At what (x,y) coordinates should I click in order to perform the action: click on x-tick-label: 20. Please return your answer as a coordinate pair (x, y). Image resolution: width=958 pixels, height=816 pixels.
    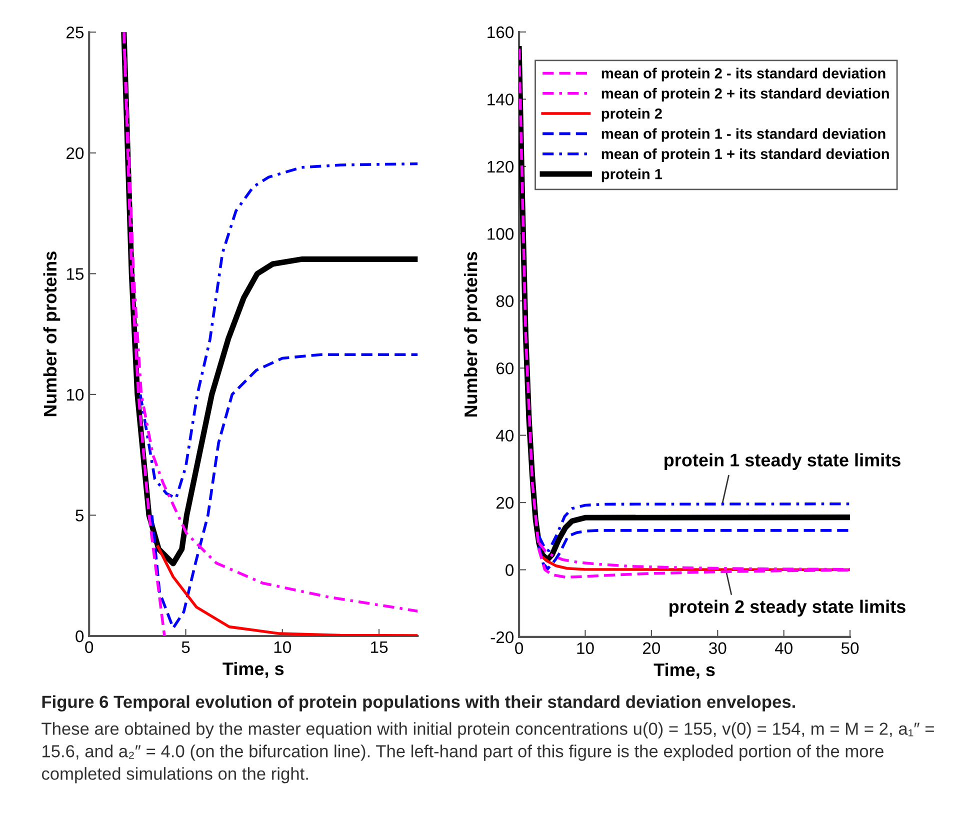
    Looking at the image, I should click on (651, 648).